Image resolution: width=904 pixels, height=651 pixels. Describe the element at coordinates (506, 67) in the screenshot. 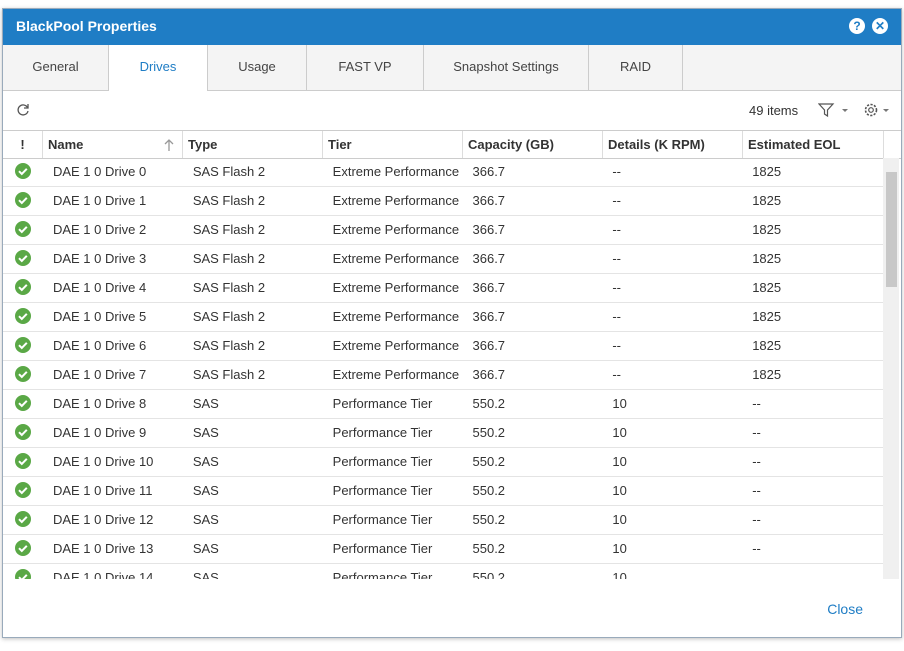

I see `tab: Snapshot Settings` at that location.